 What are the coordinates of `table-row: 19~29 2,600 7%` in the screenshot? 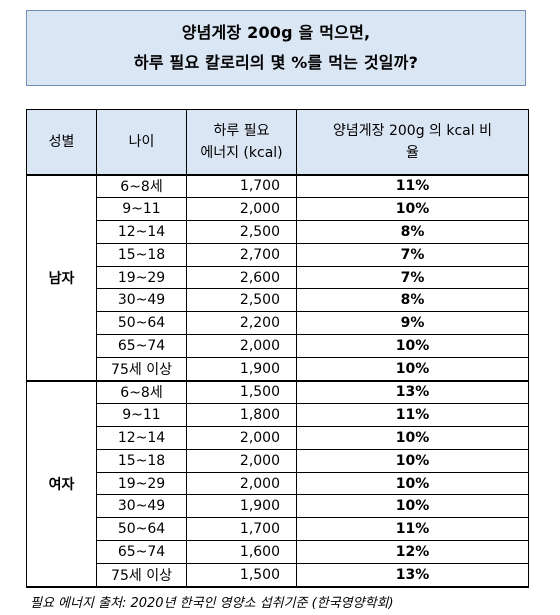 It's located at (278, 277).